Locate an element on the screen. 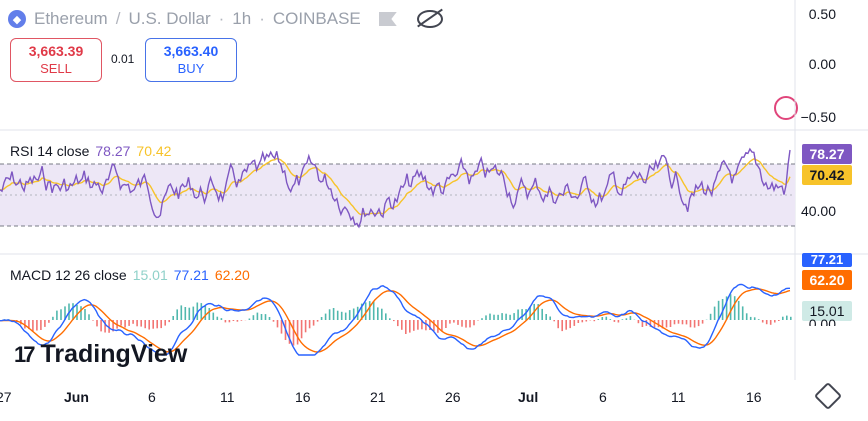 Image resolution: width=868 pixels, height=421 pixels. sell-button: 3,663.39 SELL is located at coordinates (56, 60).